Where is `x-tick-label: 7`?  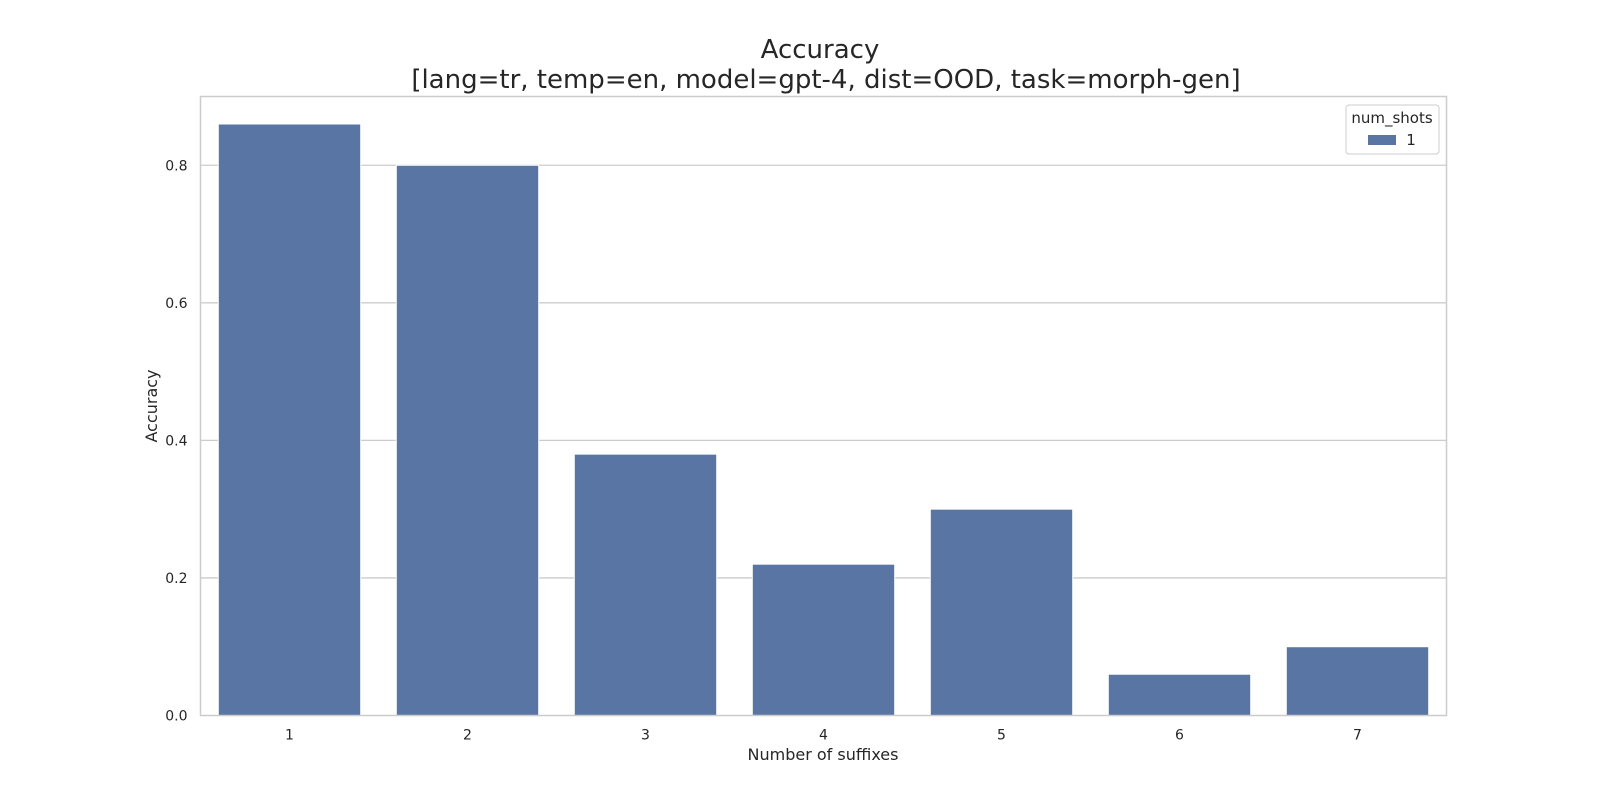 x-tick-label: 7 is located at coordinates (1357, 736).